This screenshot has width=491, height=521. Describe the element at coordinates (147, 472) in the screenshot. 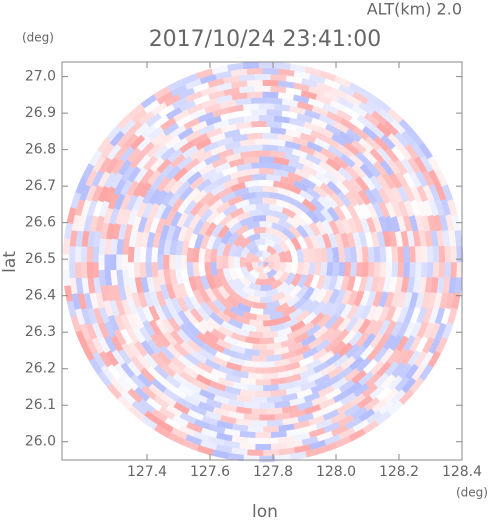

I see `x-tick-label: 127.4` at that location.